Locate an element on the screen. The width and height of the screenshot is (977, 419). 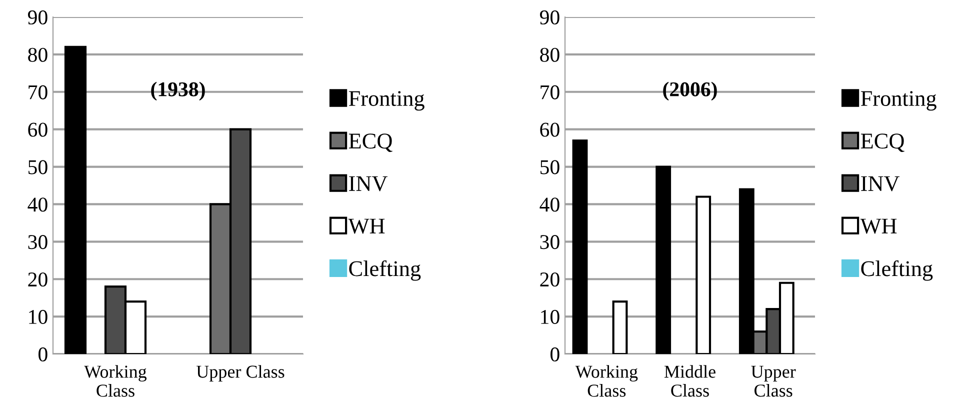
text: (1938) is located at coordinates (178, 91).